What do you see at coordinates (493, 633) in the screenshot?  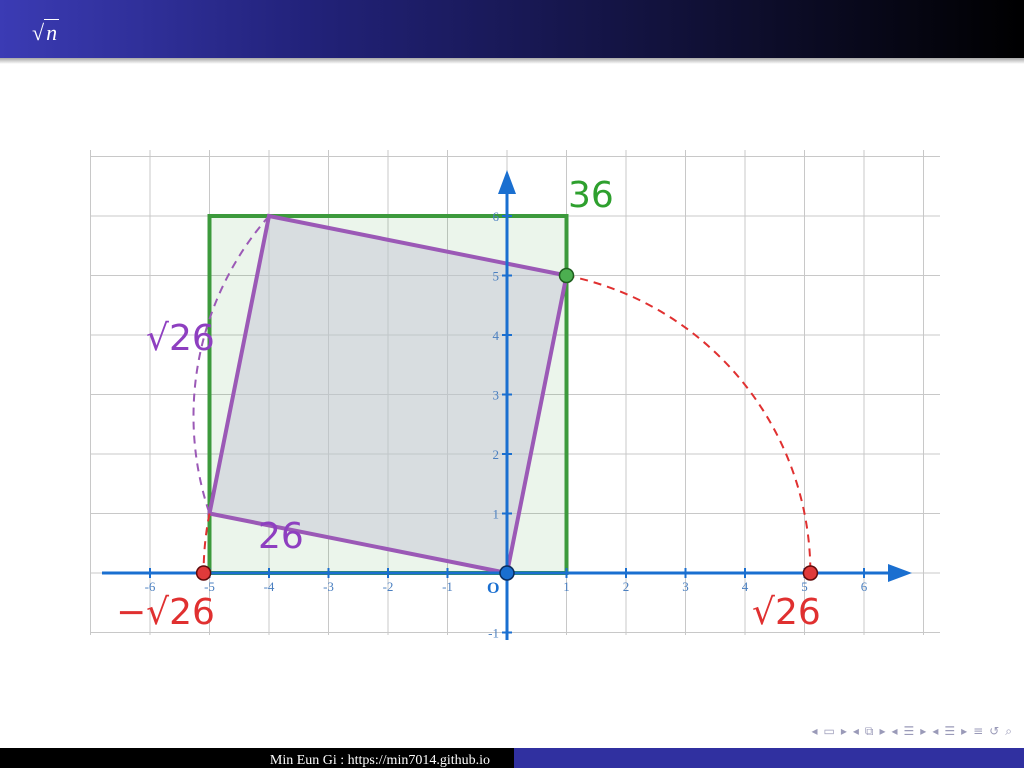 I see `y-tick-label: -1` at bounding box center [493, 633].